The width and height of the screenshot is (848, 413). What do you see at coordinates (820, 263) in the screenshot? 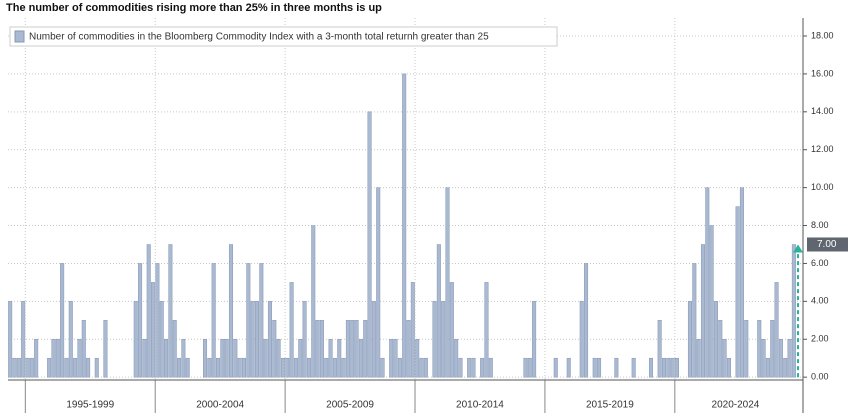
I see `y-tick-label: 6.00` at bounding box center [820, 263].